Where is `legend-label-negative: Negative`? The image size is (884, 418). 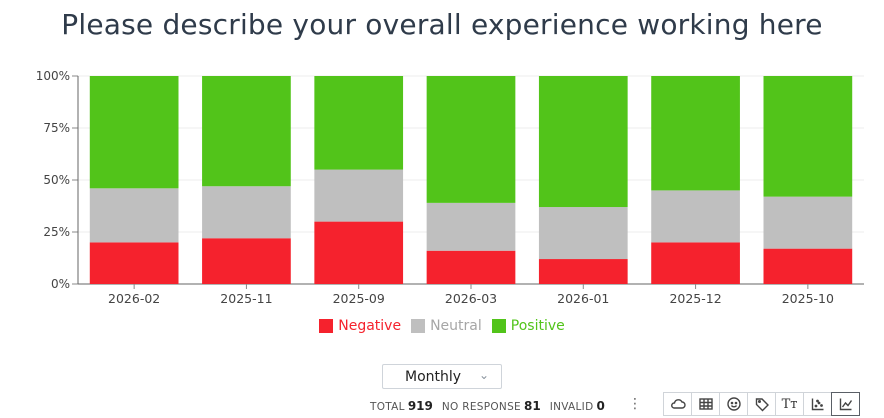
legend-label-negative: Negative is located at coordinates (370, 326).